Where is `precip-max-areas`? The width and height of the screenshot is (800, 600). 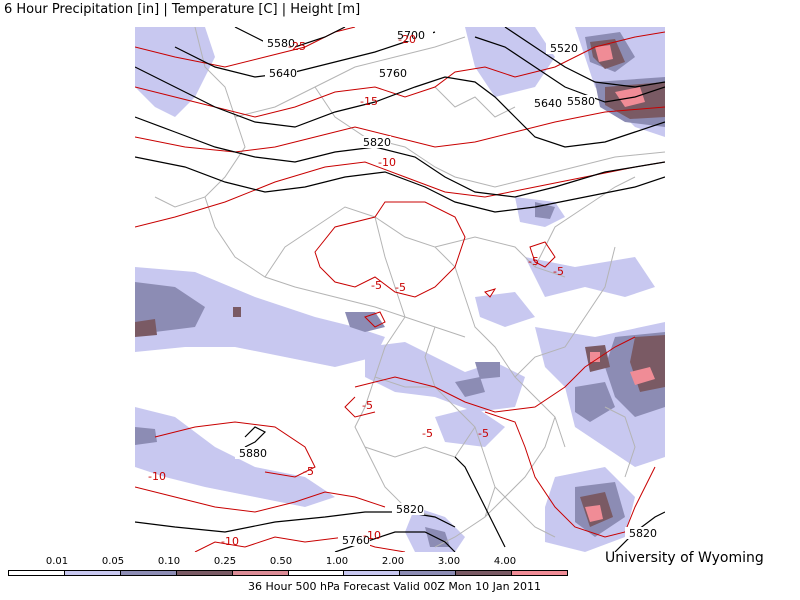
precip-max-areas is located at coordinates (620, 283).